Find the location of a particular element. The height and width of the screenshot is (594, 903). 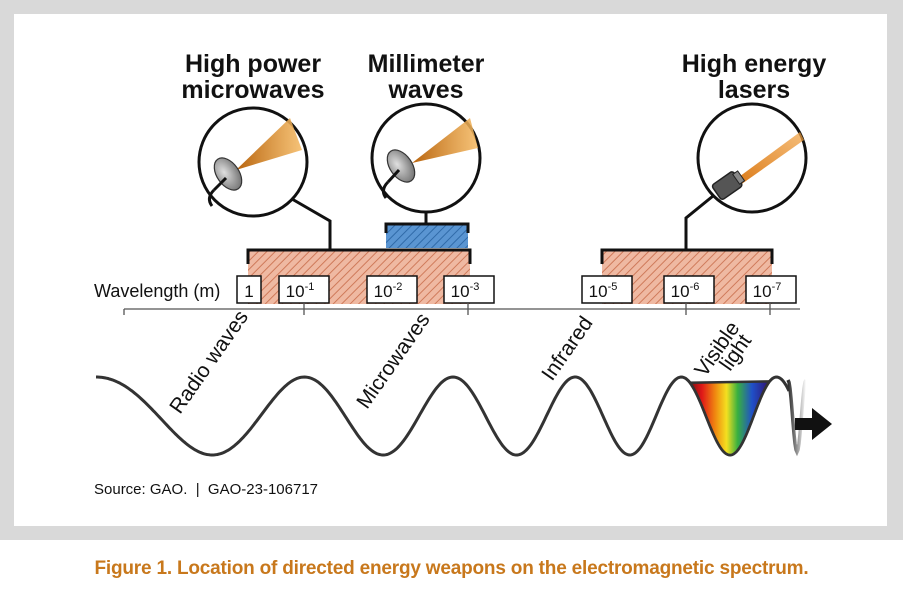

wavelength-tick-label: 10⁻⁷ is located at coordinates (767, 291).